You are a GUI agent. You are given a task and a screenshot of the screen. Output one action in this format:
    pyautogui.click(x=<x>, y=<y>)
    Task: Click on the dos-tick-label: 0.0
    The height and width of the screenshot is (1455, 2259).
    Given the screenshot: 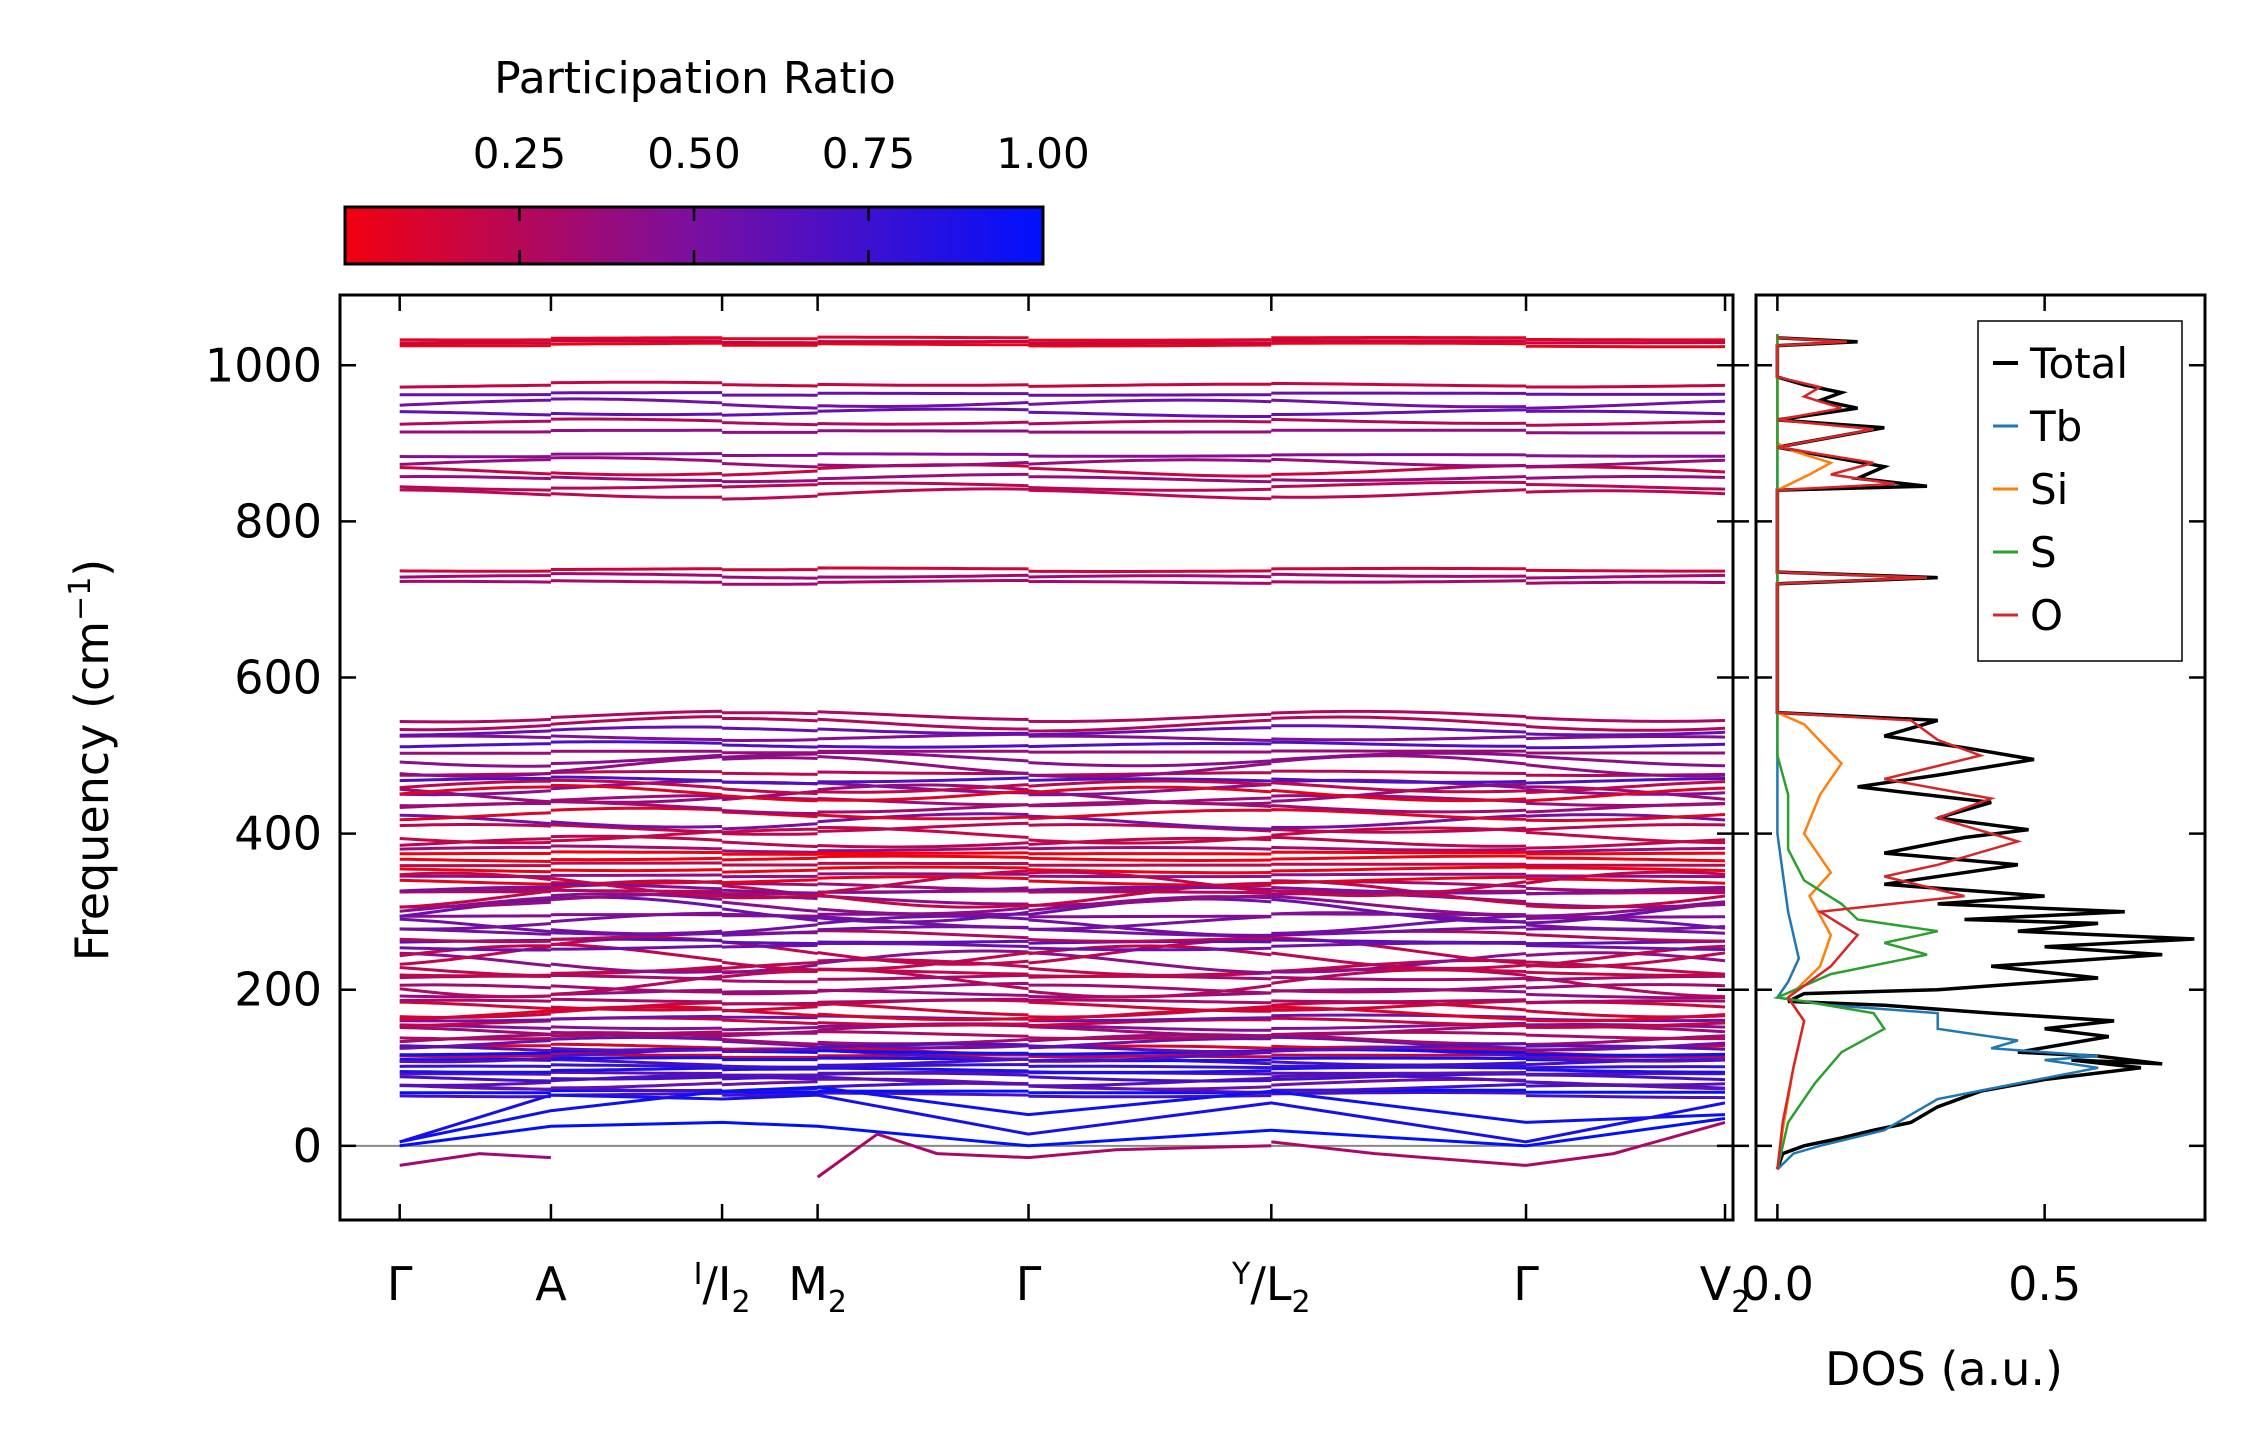 What is the action you would take?
    pyautogui.click(x=1777, y=1284)
    